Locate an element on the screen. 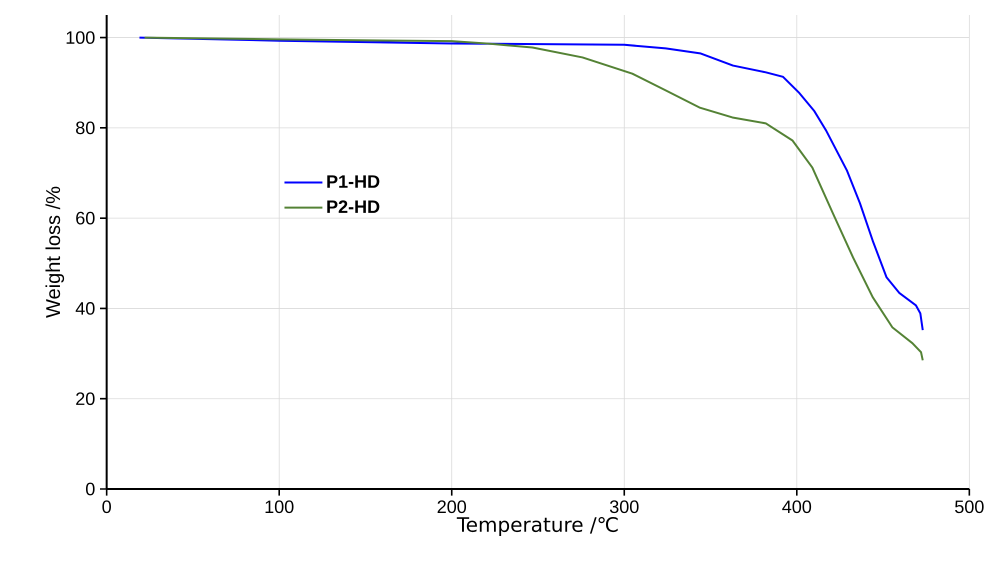  x-axis-title: Temperature /℃ is located at coordinates (537, 526).